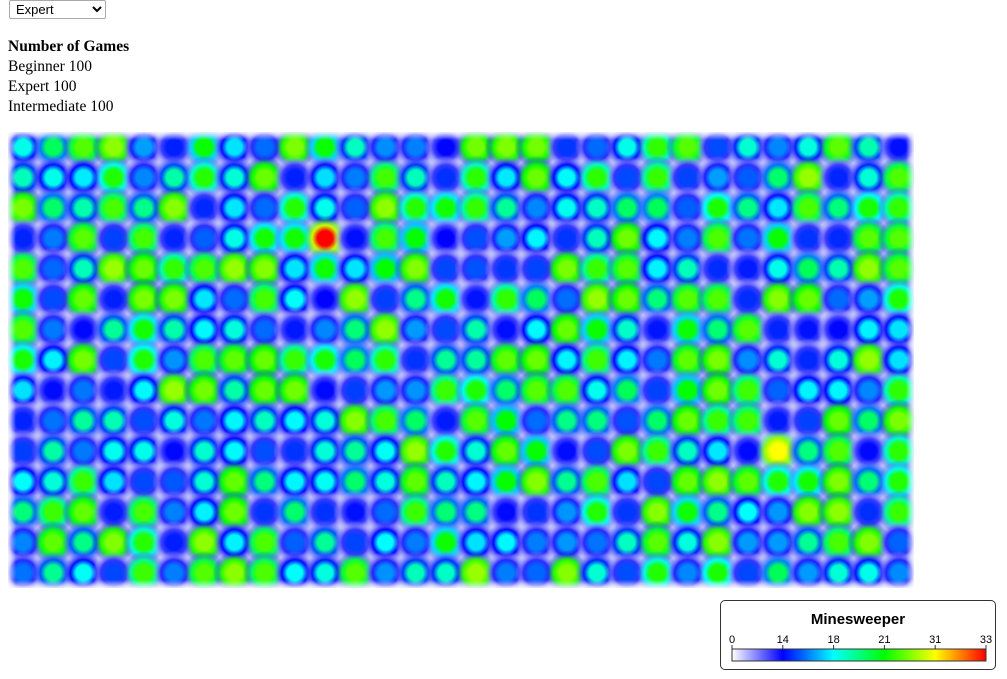 Image resolution: width=1007 pixels, height=679 pixels. I want to click on legend-tick-label: 31, so click(935, 640).